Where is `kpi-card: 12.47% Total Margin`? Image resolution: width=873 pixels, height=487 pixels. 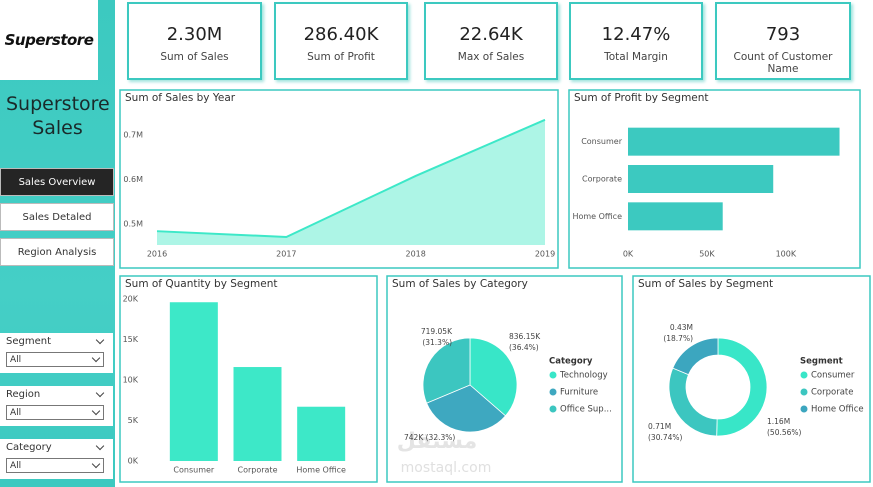 kpi-card: 12.47% Total Margin is located at coordinates (636, 41).